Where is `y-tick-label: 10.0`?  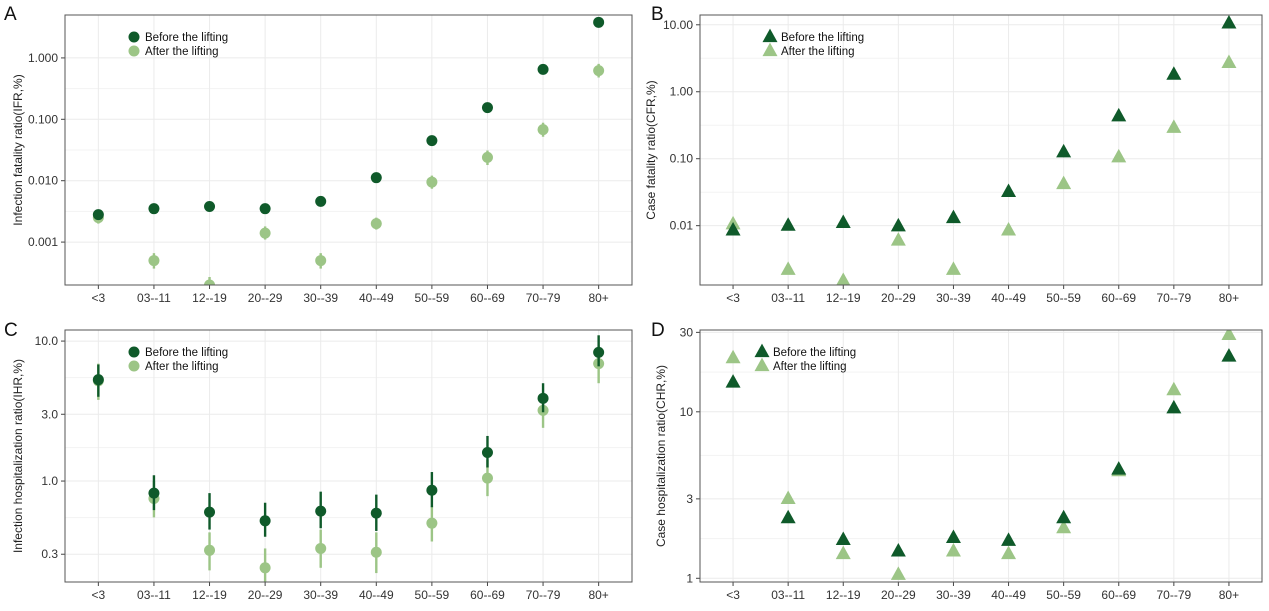 y-tick-label: 10.0 is located at coordinates (47, 341).